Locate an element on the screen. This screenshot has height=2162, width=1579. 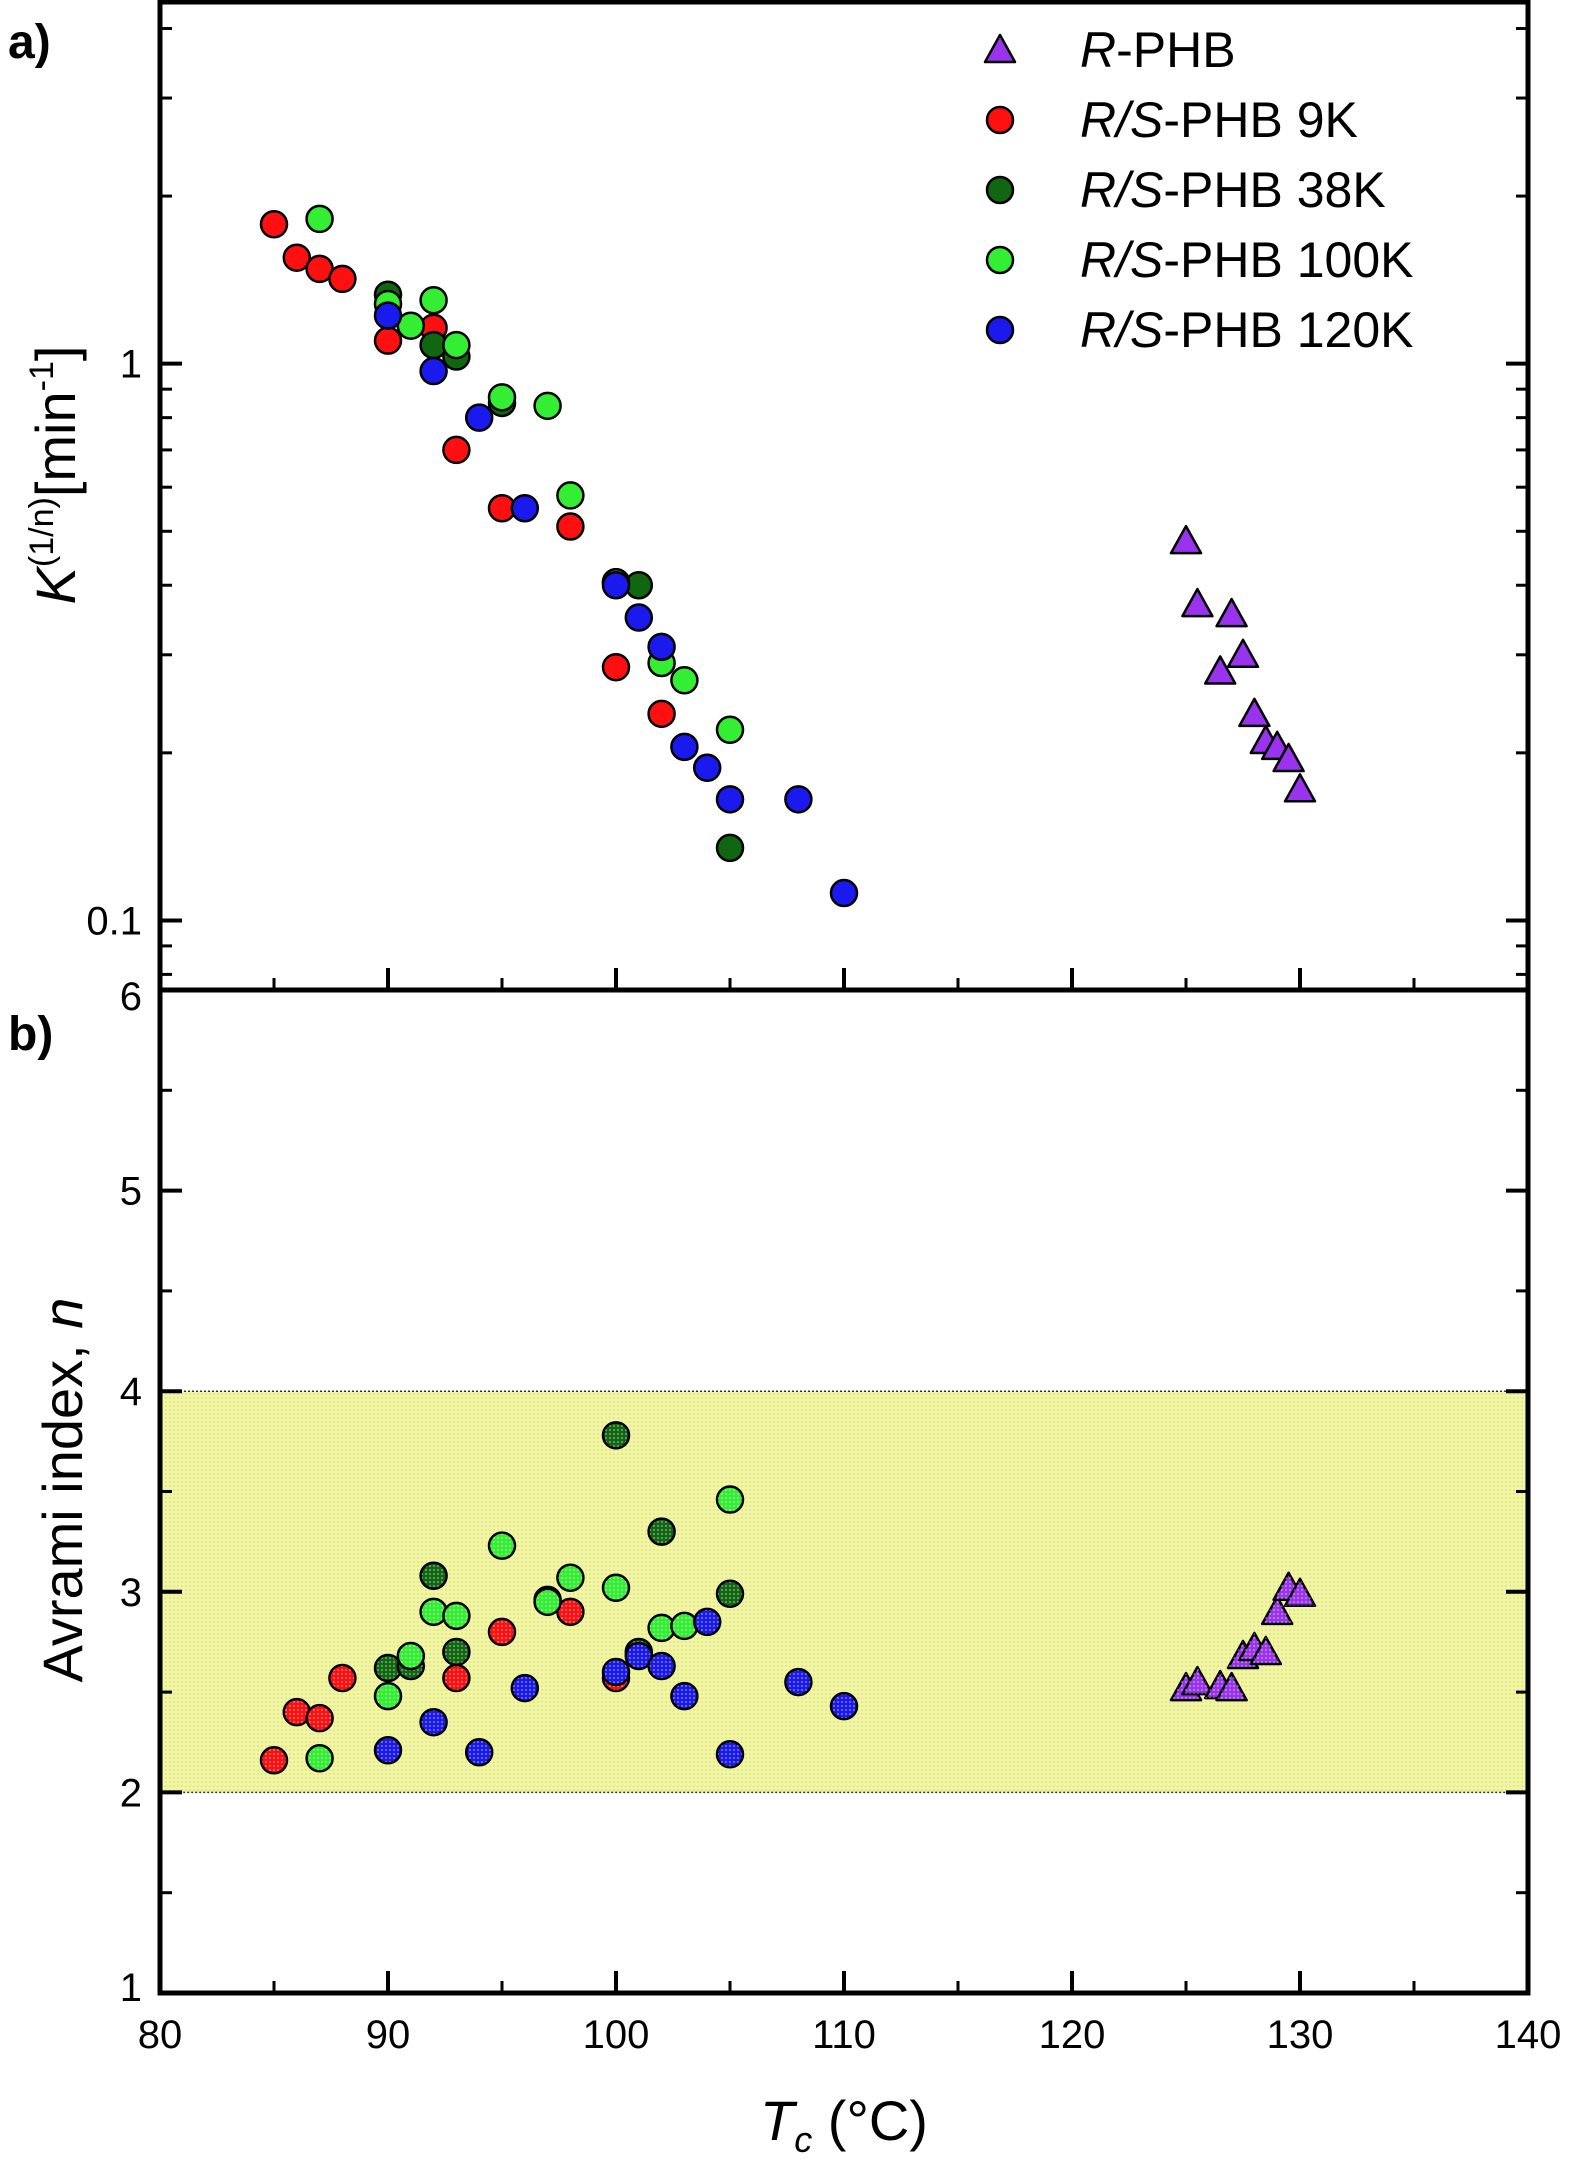
legend-label: R-PHB is located at coordinates (1158, 50).